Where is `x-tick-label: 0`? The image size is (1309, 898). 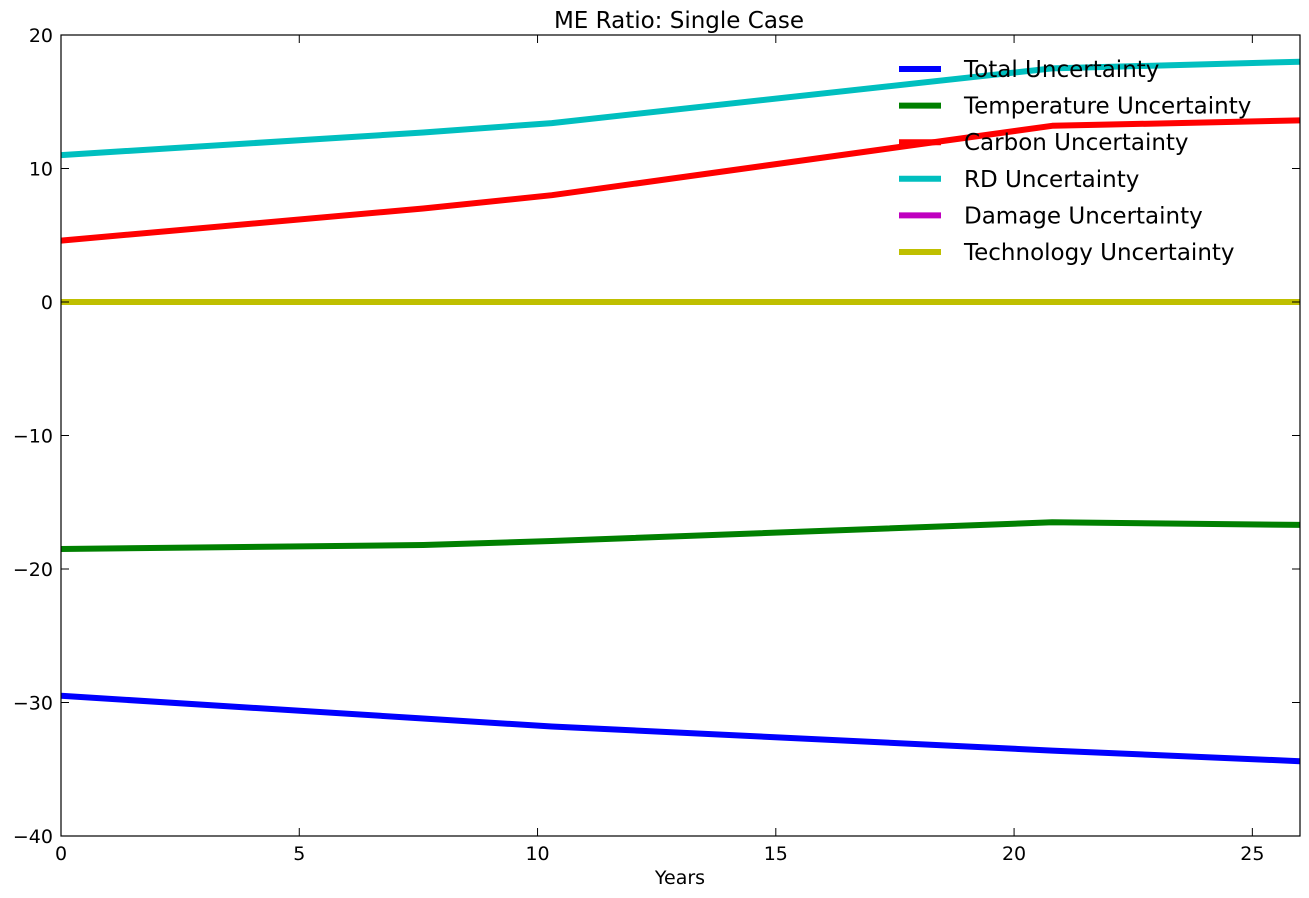 x-tick-label: 0 is located at coordinates (61, 854).